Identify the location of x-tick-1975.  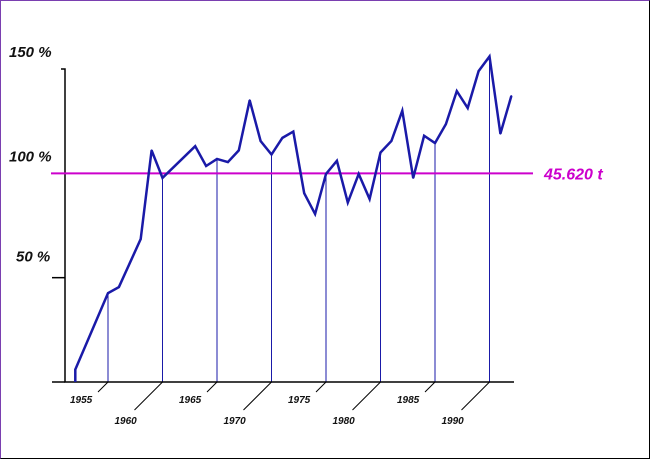
(321, 387).